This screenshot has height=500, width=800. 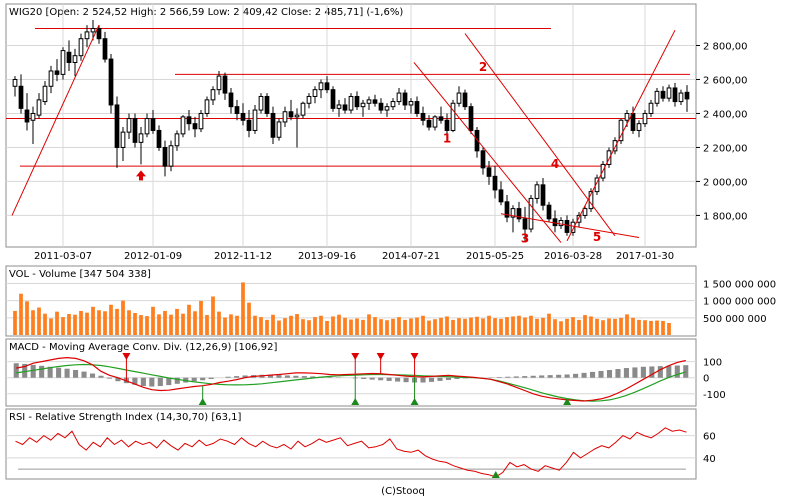 What do you see at coordinates (411, 256) in the screenshot?
I see `price-x-tick-label: 2014-07-21` at bounding box center [411, 256].